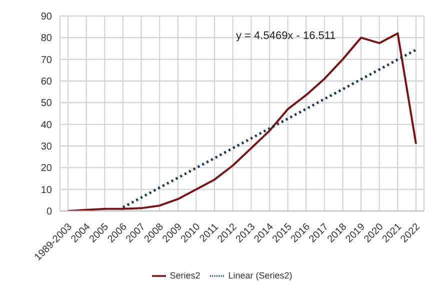 This screenshot has width=447, height=291. I want to click on y-tick-label: 50, so click(46, 104).